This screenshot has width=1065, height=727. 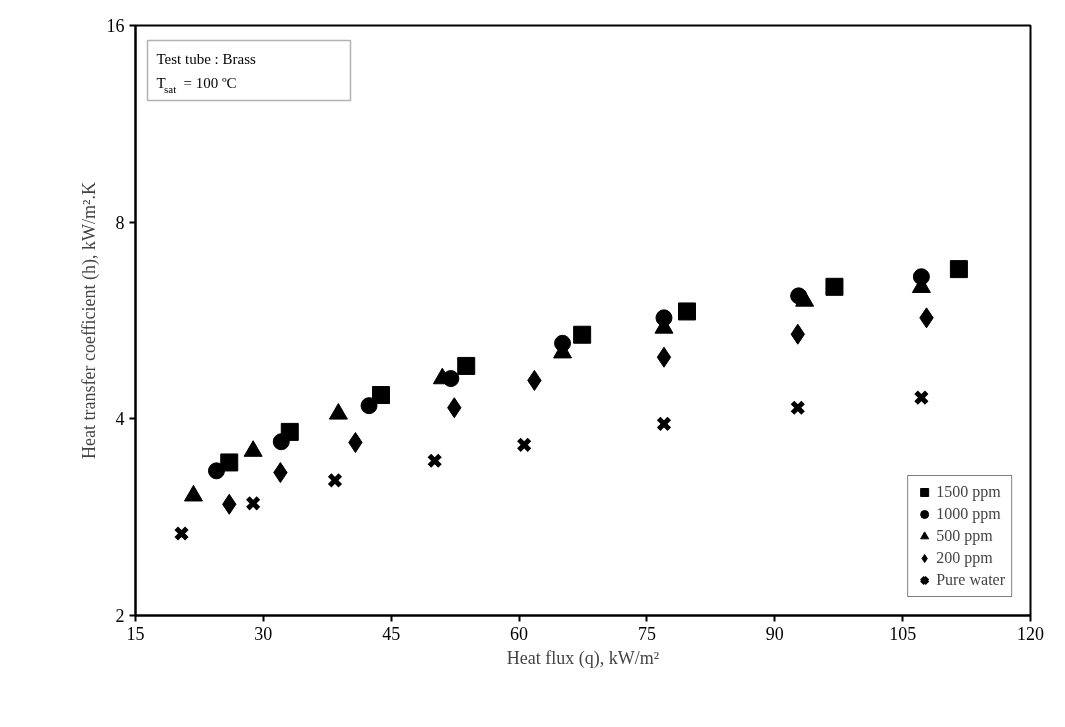 I want to click on legend-label: 200 ppm, so click(x=964, y=558).